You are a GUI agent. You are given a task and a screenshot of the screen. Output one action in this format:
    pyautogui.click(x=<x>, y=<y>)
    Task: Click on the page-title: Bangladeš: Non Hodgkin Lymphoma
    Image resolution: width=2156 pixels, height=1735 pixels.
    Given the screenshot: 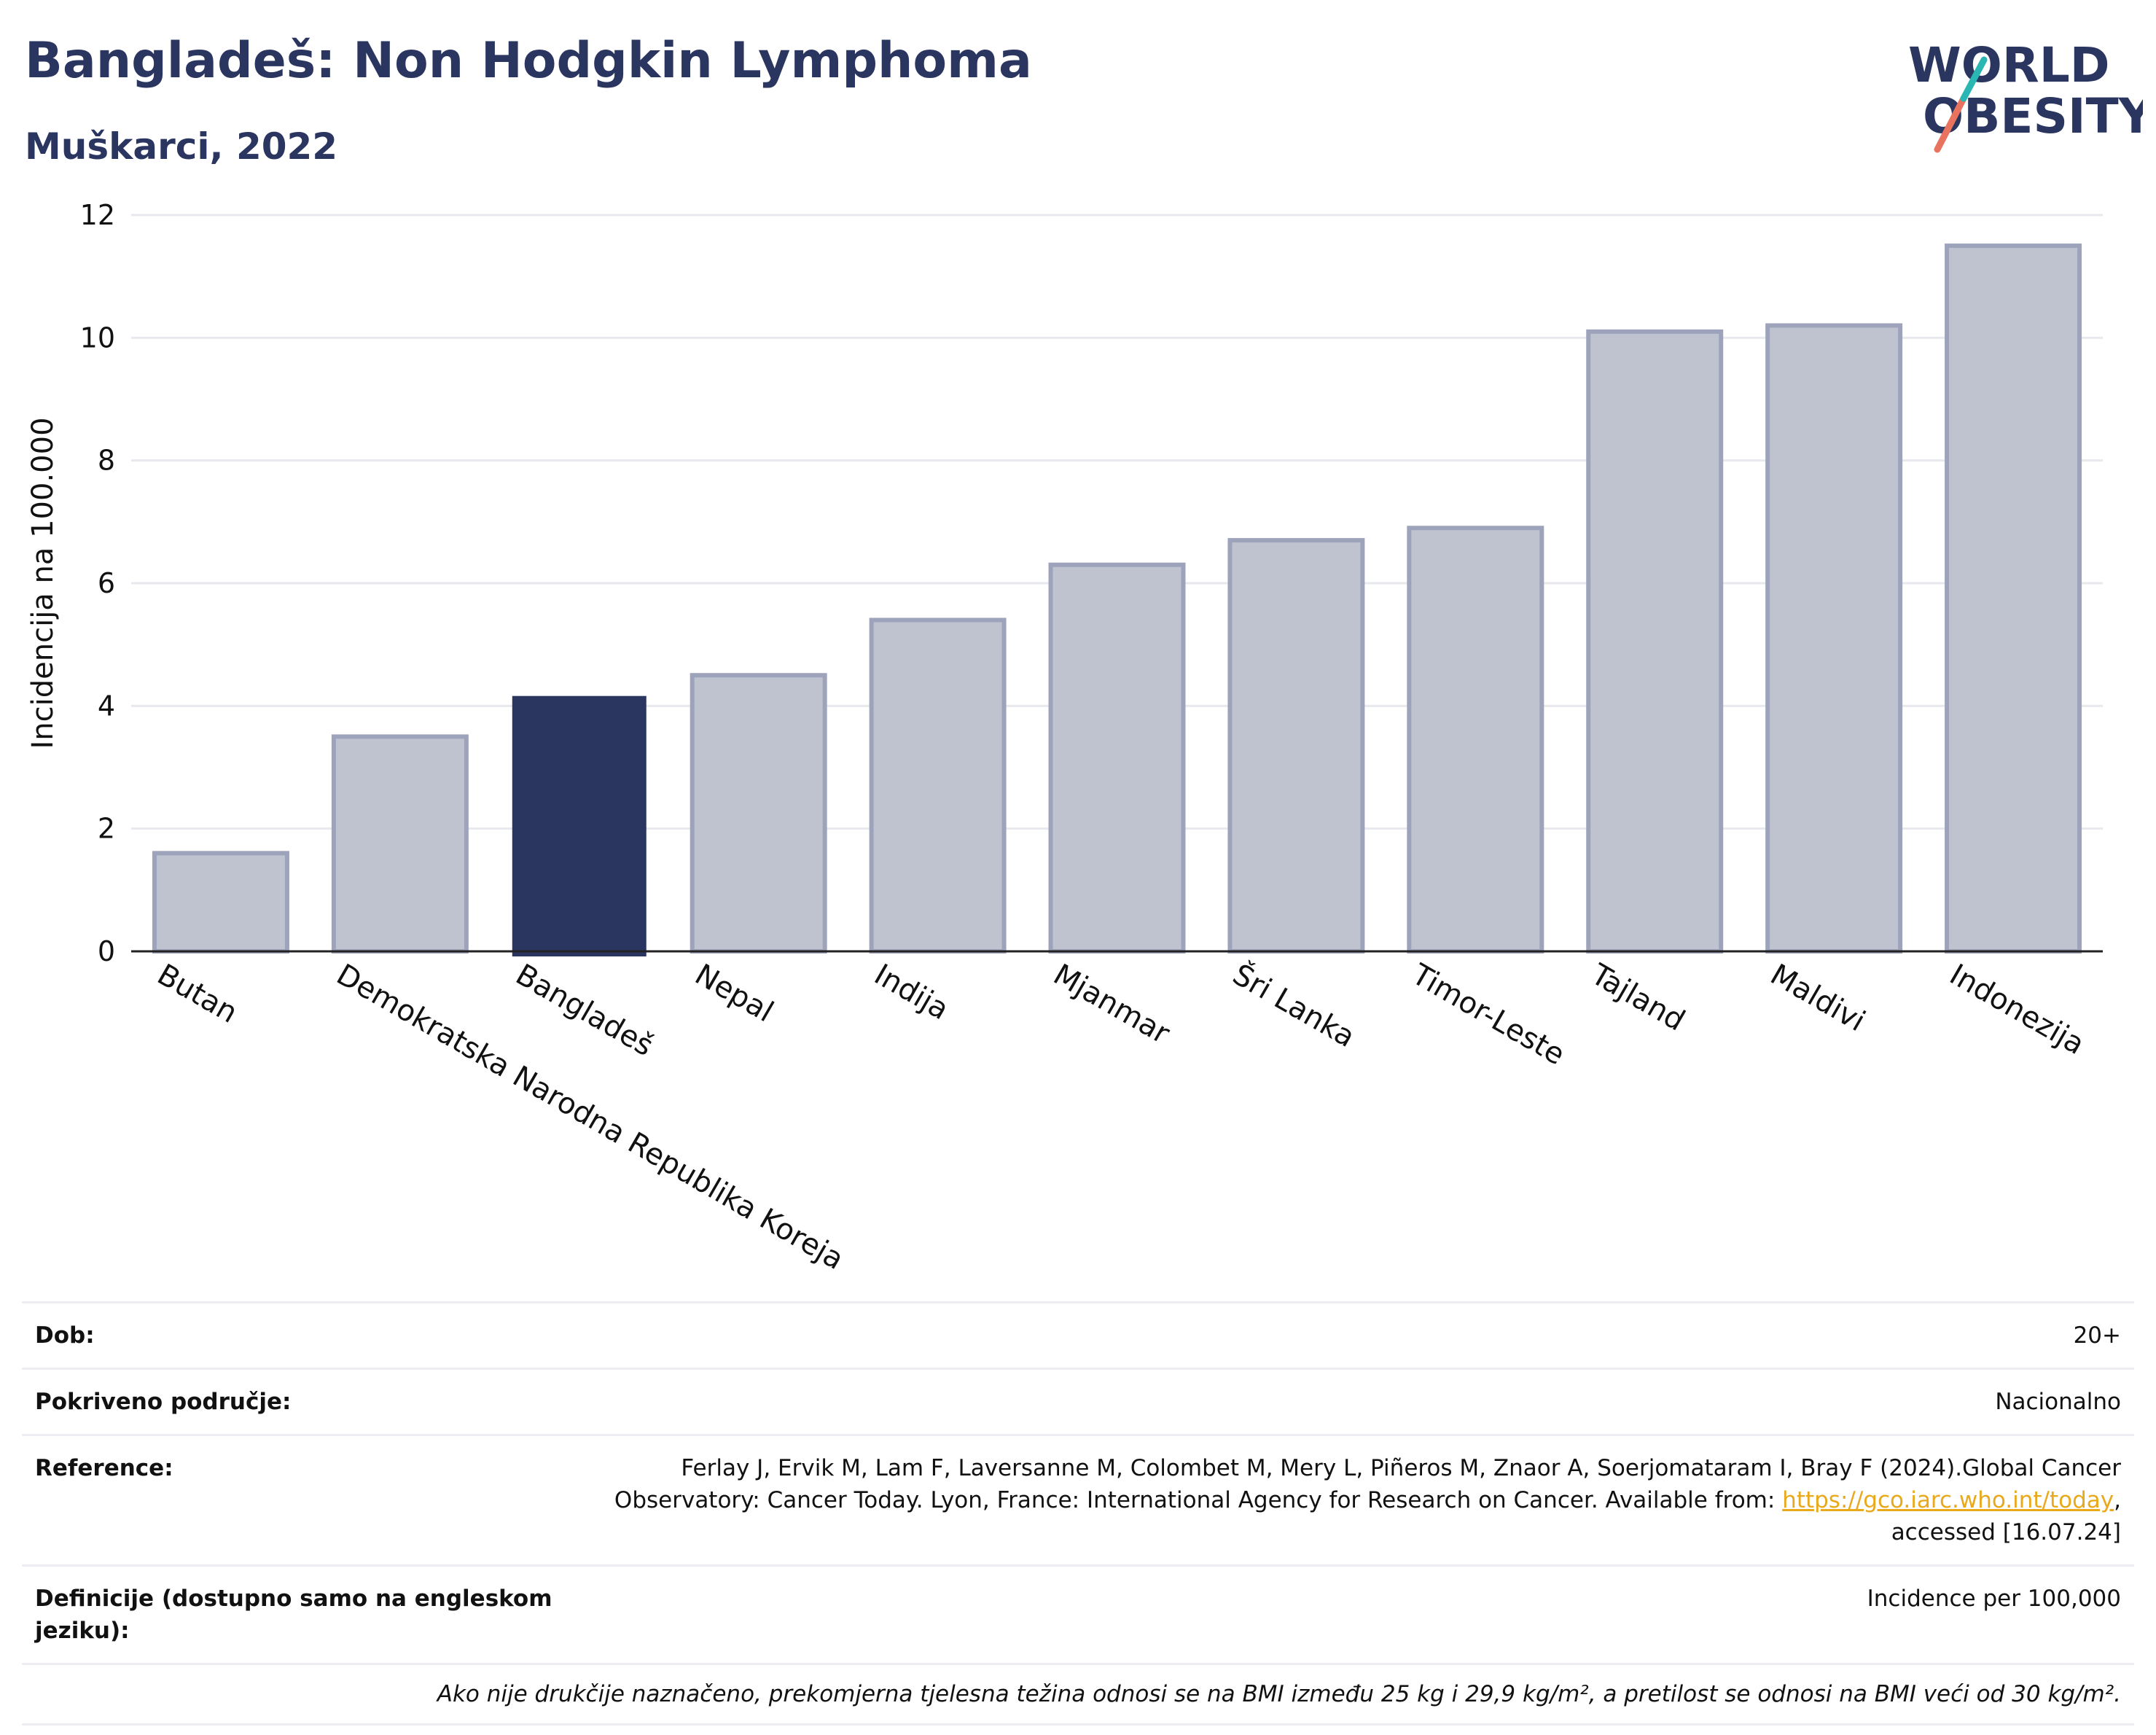 What is the action you would take?
    pyautogui.click(x=529, y=61)
    